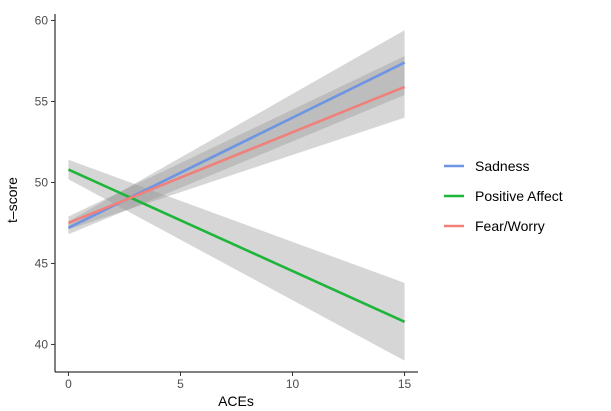 The image size is (611, 411). Describe the element at coordinates (180, 384) in the screenshot. I see `x-tick-label: 5` at that location.